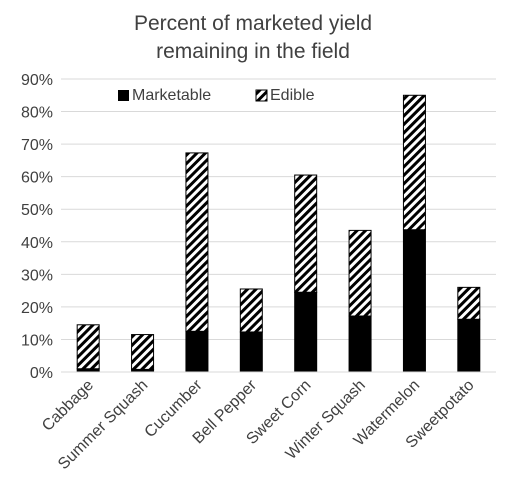 The image size is (506, 503). I want to click on y-tick-label: 10%, so click(37, 340).